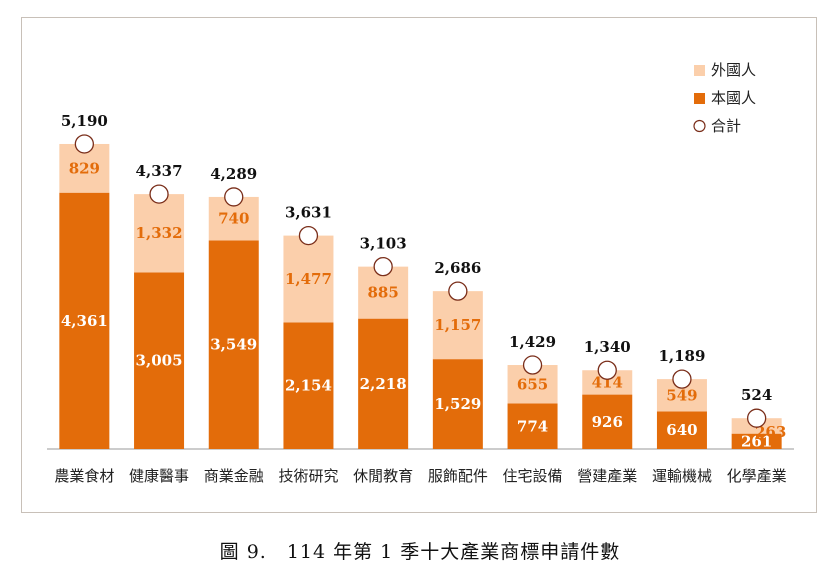 The image size is (840, 572). I want to click on data-label-foreign: 655, so click(532, 384).